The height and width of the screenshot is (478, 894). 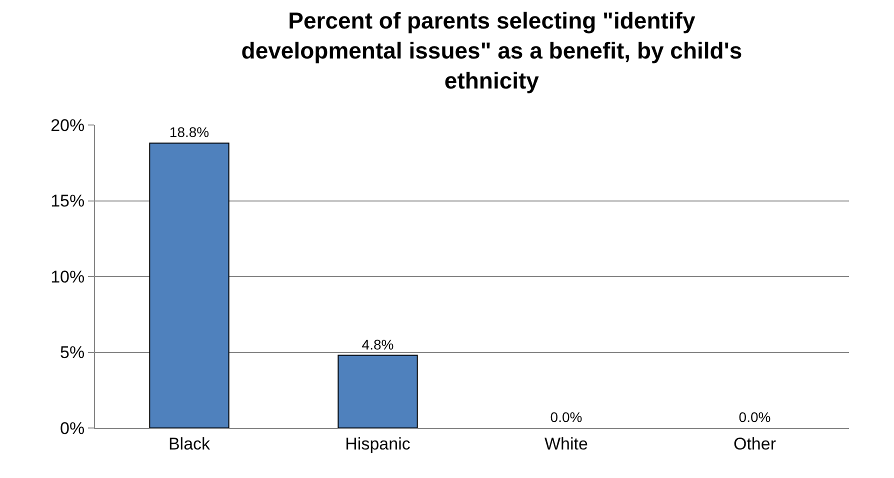 I want to click on x-tick-label: White, so click(x=566, y=444).